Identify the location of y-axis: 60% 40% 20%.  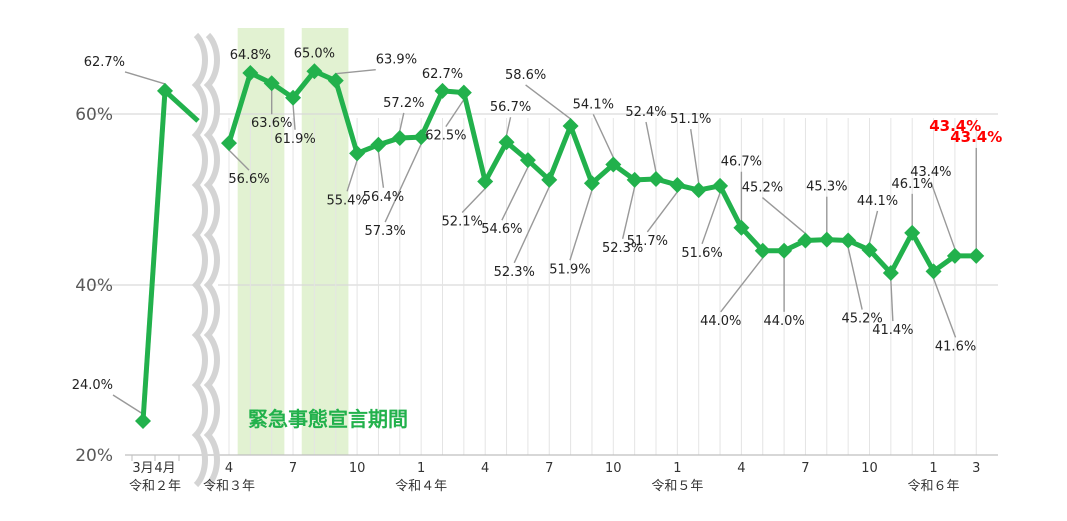
(94, 285).